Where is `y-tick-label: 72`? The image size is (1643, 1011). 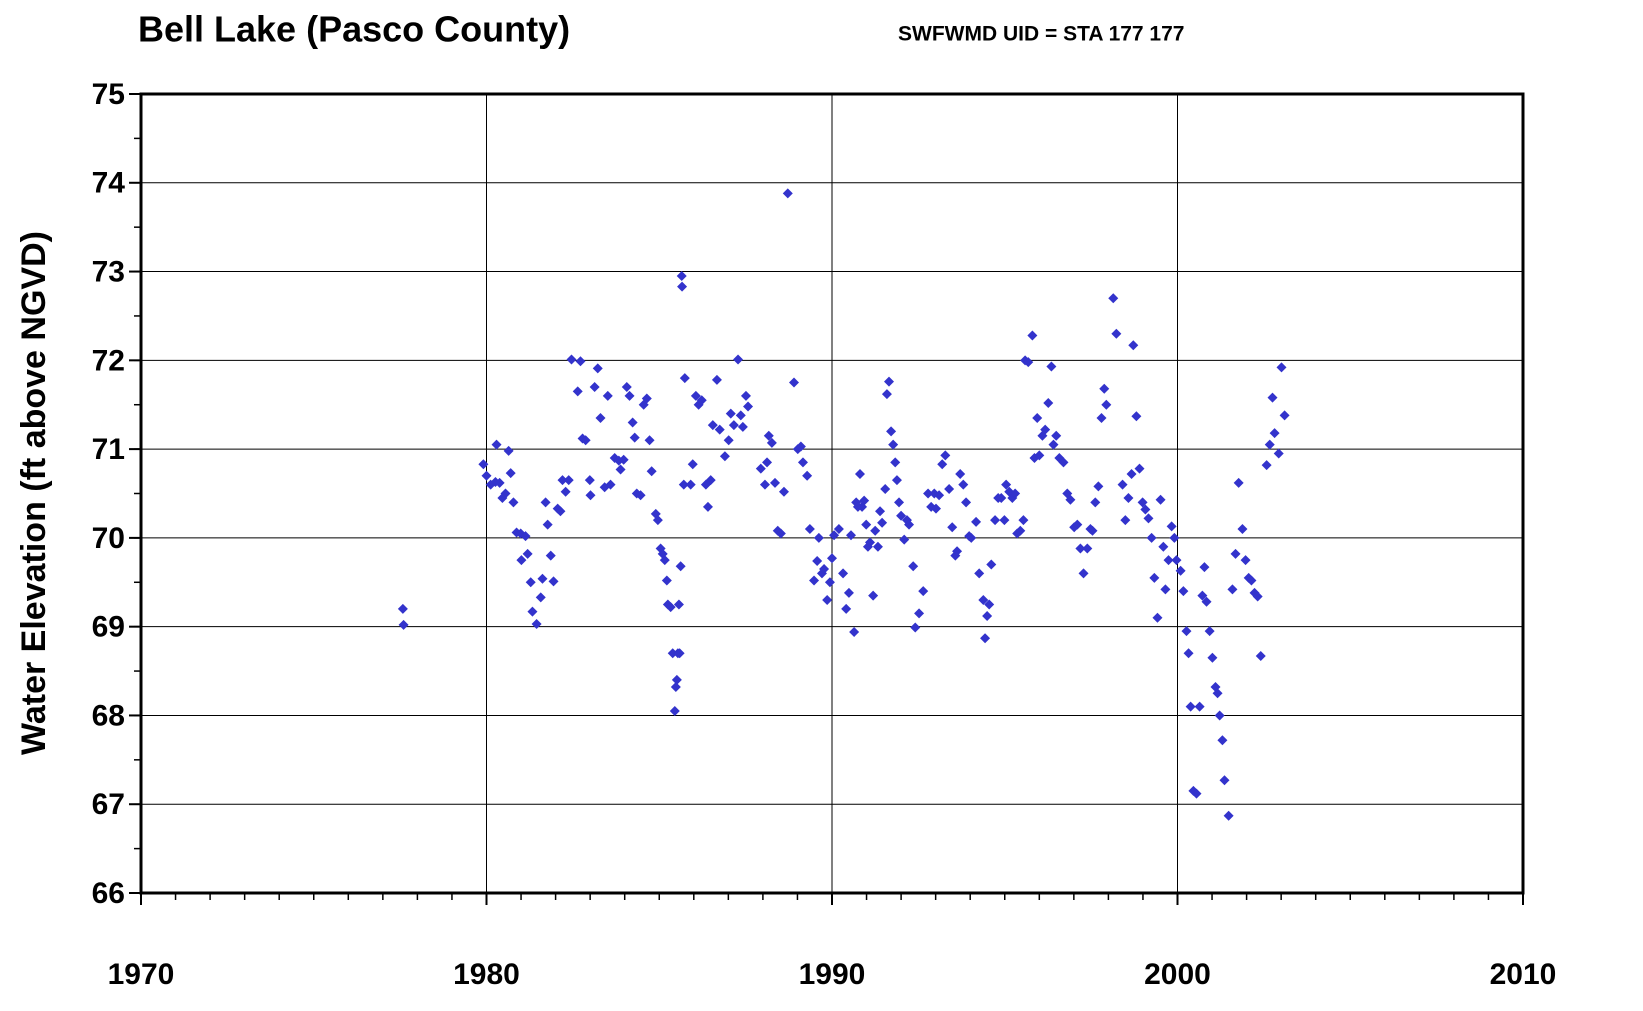 y-tick-label: 72 is located at coordinates (108, 360).